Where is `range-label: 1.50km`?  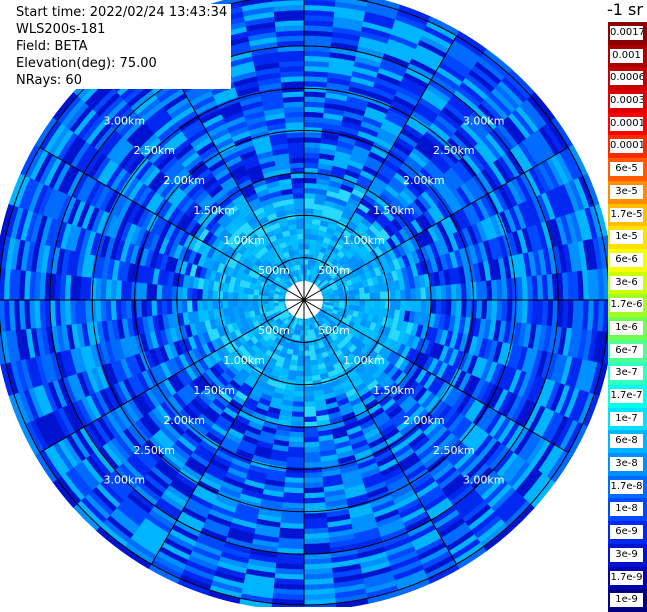 range-label: 1.50km is located at coordinates (394, 390).